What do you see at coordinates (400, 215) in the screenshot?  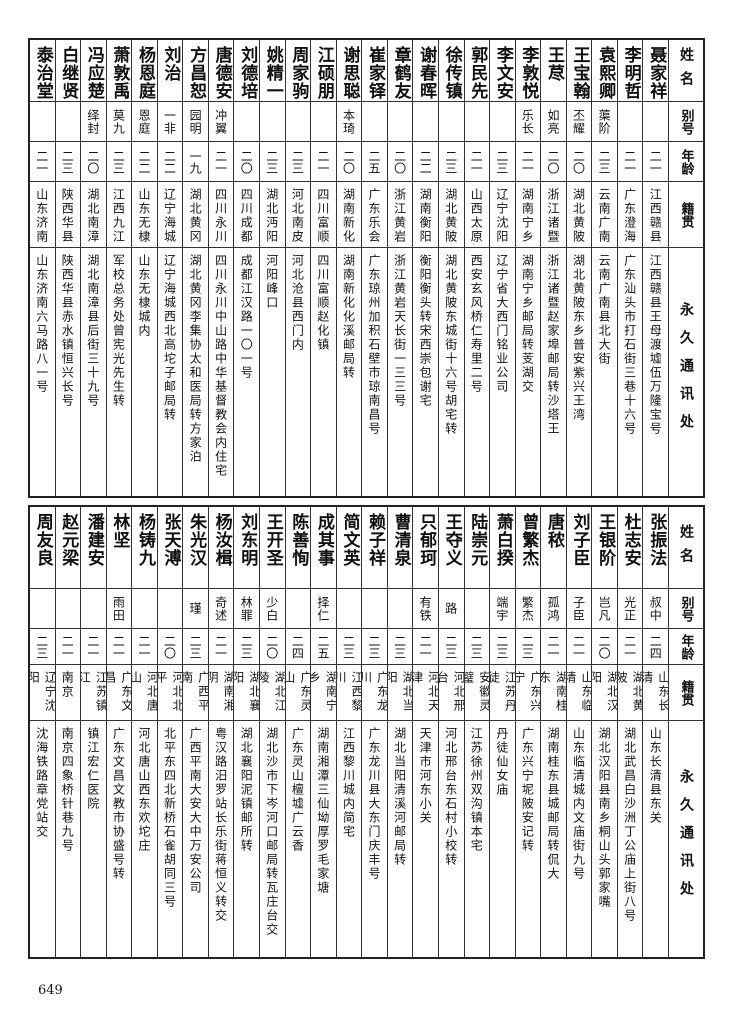 I see `cell-native: 浙江黄岩` at bounding box center [400, 215].